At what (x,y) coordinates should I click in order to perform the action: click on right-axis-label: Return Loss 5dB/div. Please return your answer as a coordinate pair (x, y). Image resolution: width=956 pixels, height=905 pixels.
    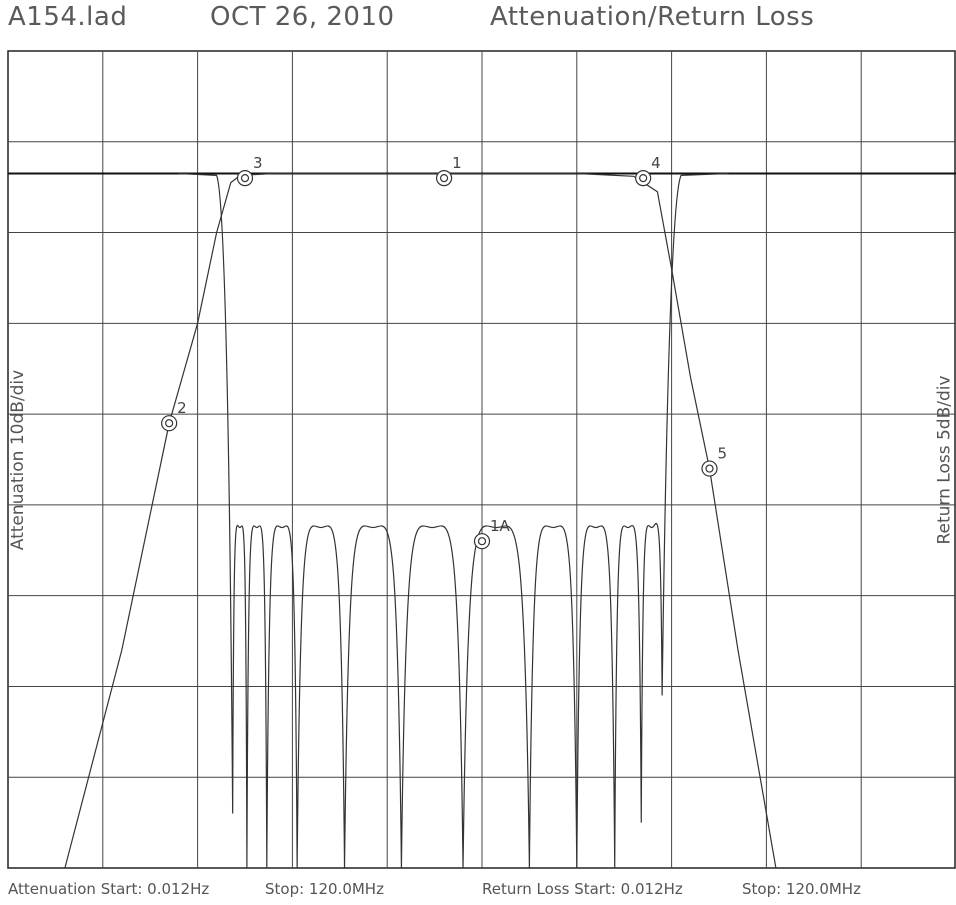
    Looking at the image, I should click on (944, 460).